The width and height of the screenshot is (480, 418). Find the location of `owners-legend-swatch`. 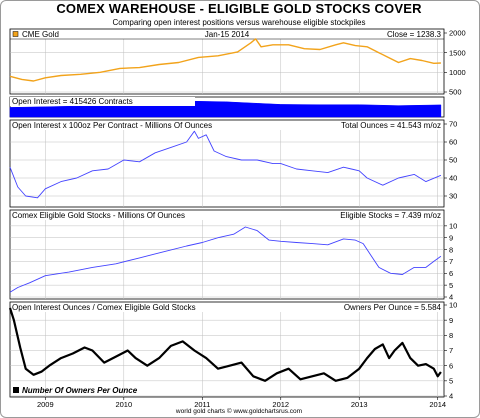

owners-legend-swatch is located at coordinates (16, 390).